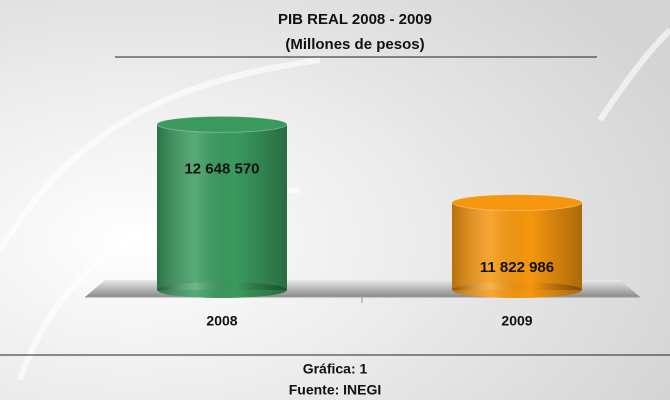 The width and height of the screenshot is (670, 400). What do you see at coordinates (516, 321) in the screenshot?
I see `x-tick-label: 2009` at bounding box center [516, 321].